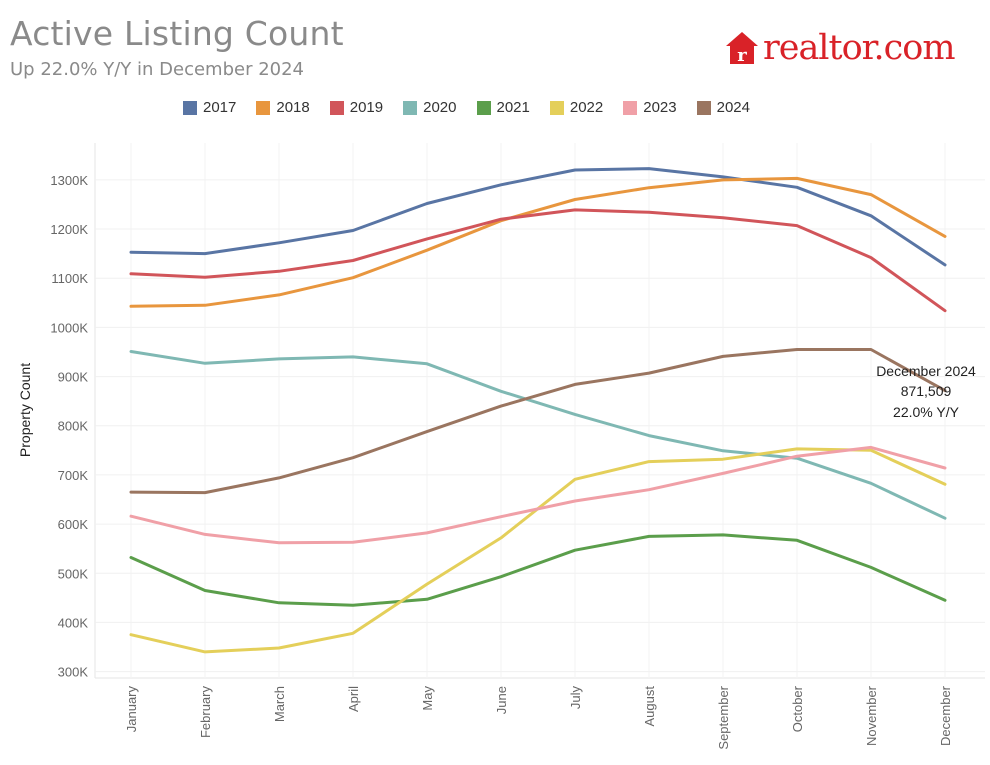 The image size is (990, 765). I want to click on legend-item-2018: 2018, so click(283, 107).